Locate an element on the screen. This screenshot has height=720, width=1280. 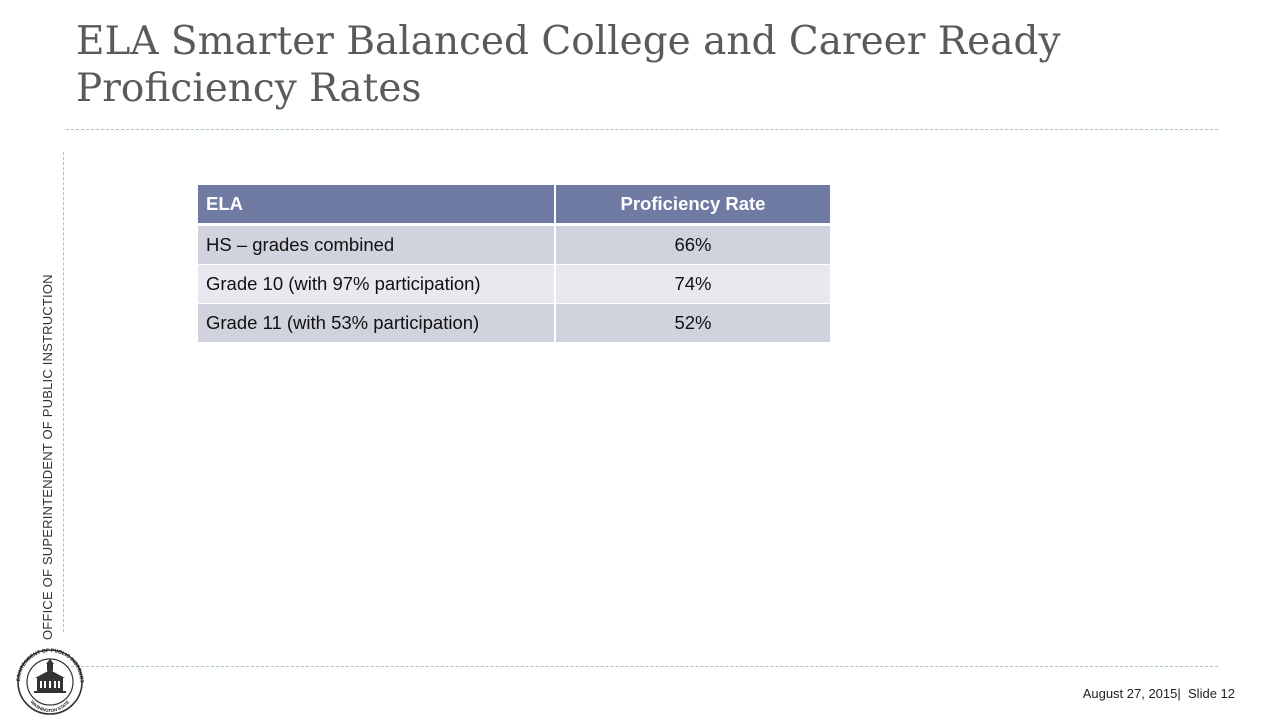
table-header-row: ELA Proficiency Rate is located at coordinates (514, 205).